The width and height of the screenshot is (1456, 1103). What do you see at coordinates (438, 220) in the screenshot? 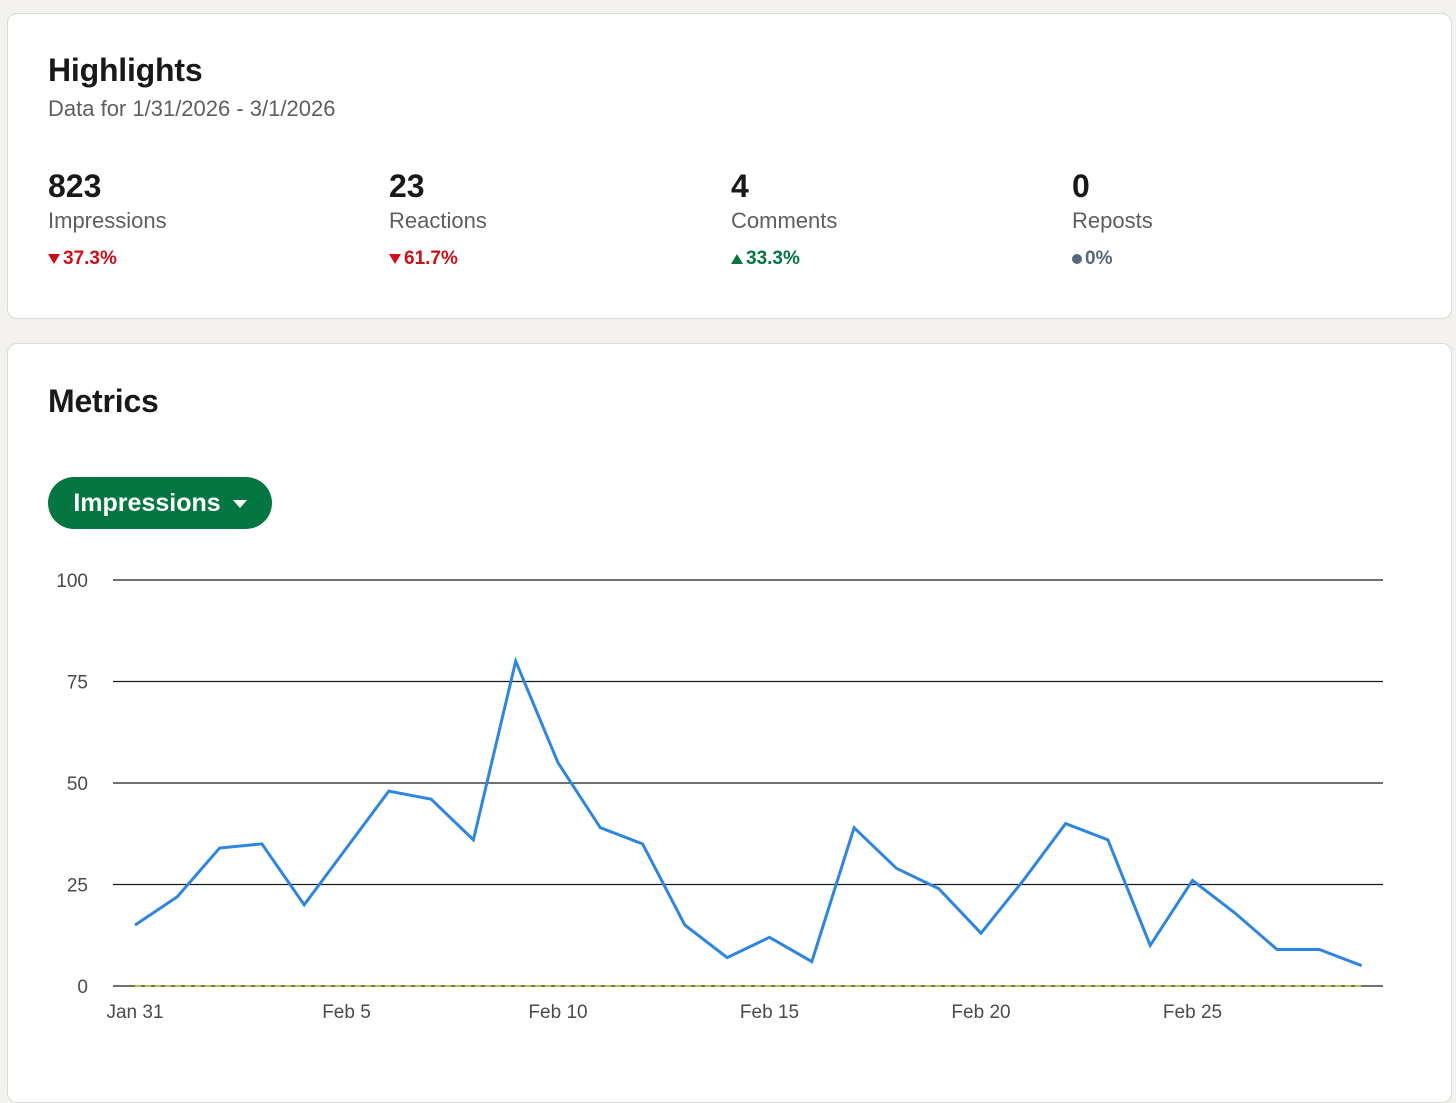
I see `stat-label: Reactions` at bounding box center [438, 220].